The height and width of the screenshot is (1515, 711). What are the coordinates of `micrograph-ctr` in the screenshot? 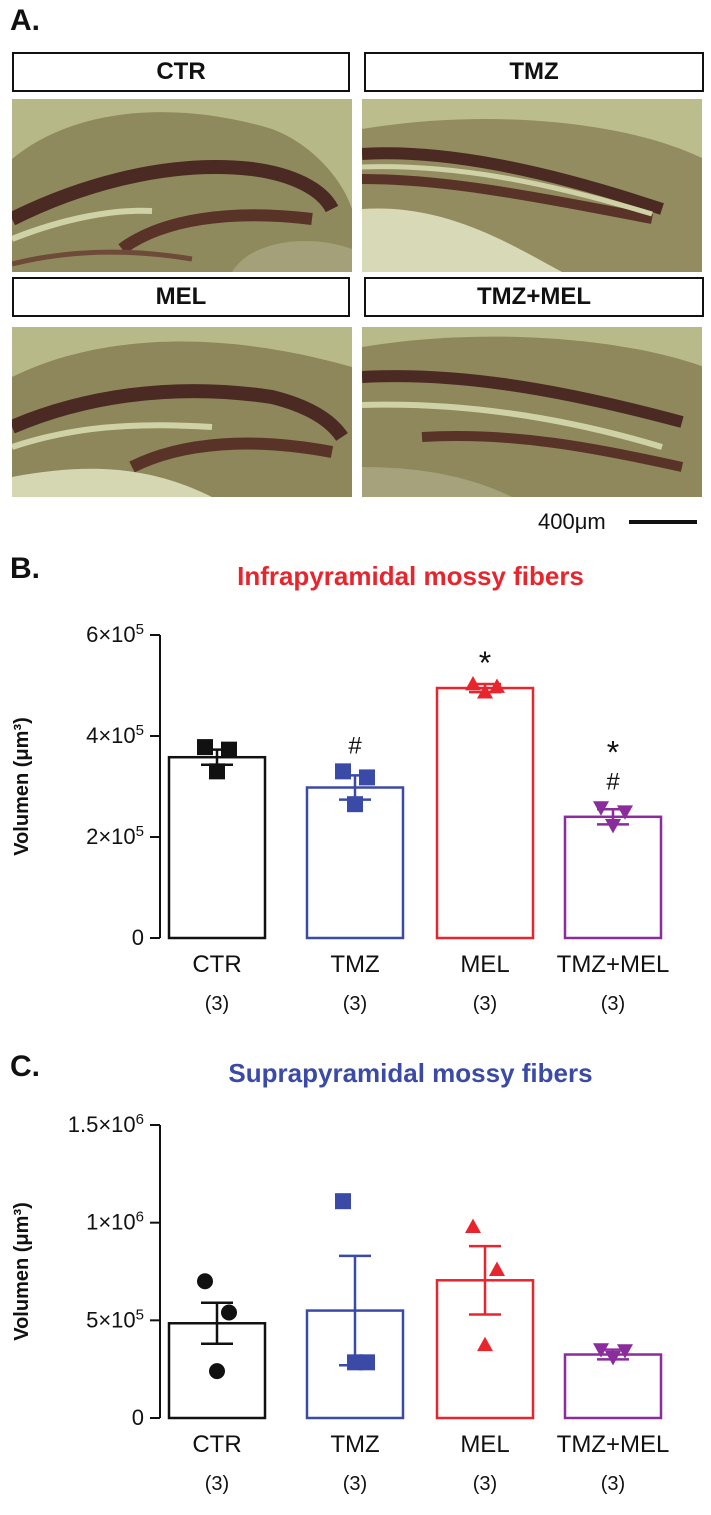 It's located at (182, 185).